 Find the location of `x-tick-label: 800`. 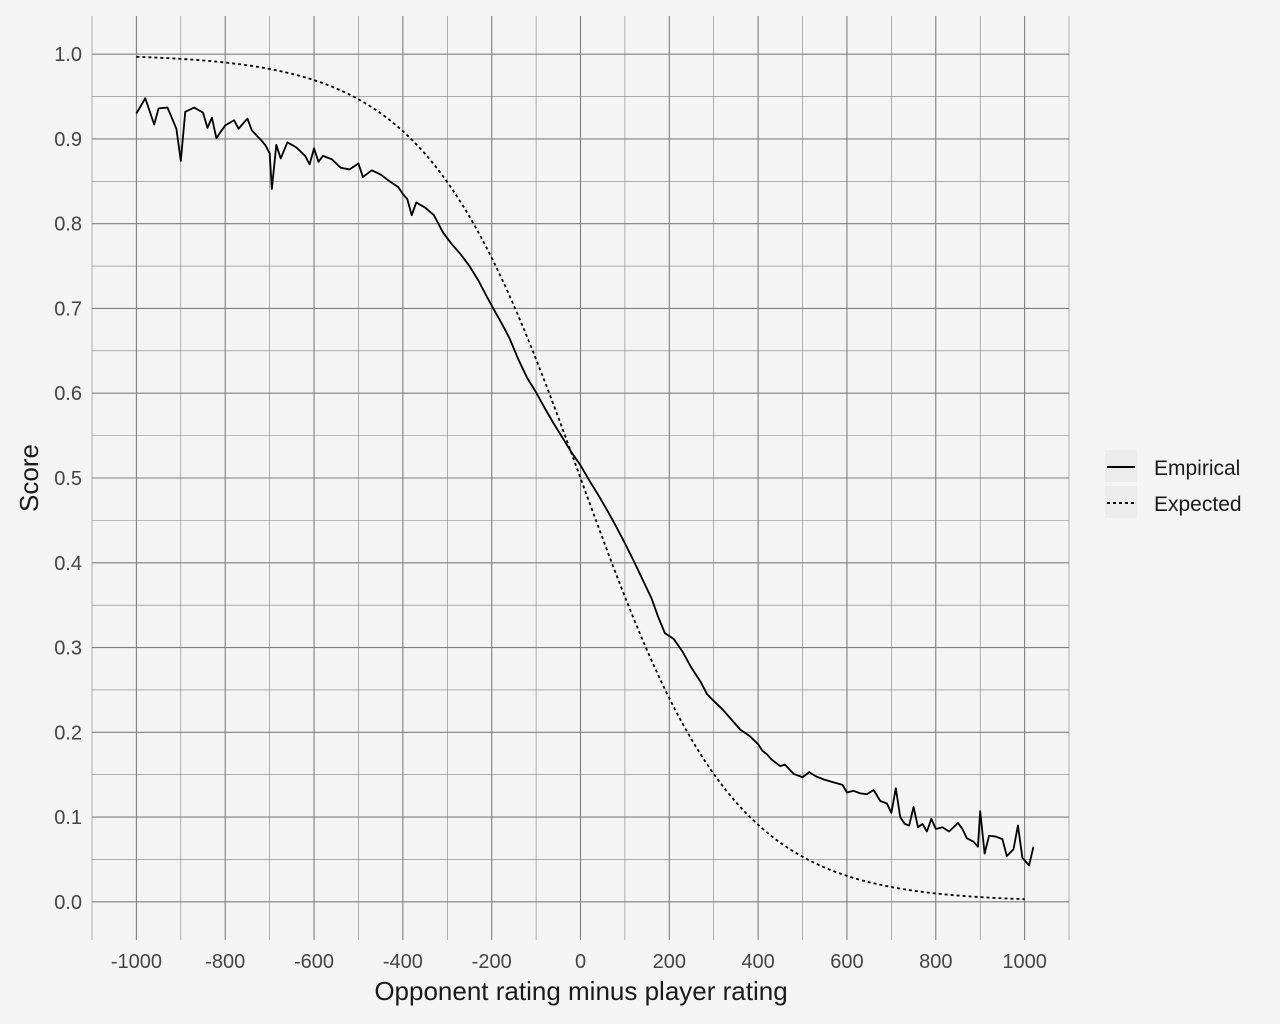

x-tick-label: 800 is located at coordinates (935, 962).